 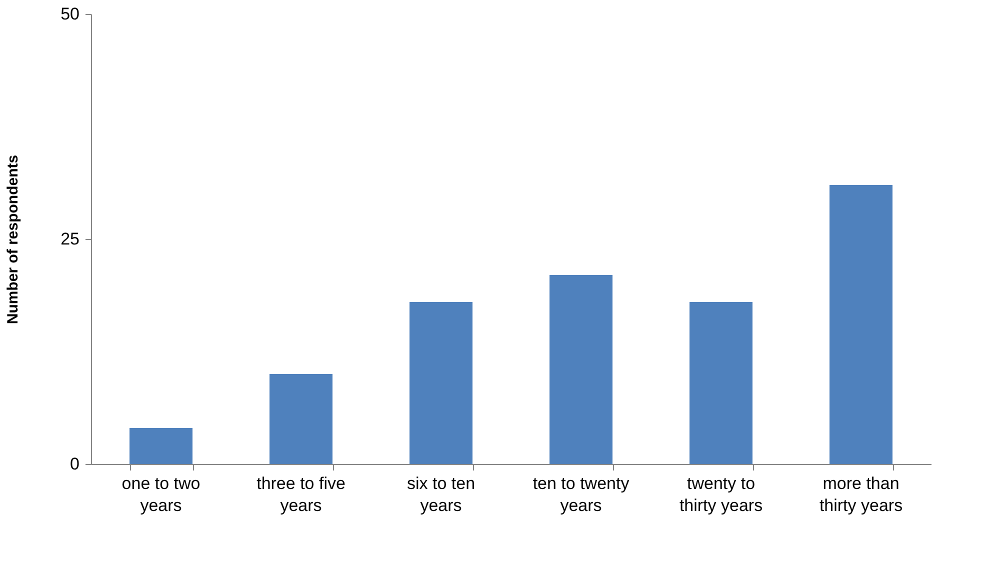 I want to click on x-tick-label: one to two years, so click(x=161, y=494).